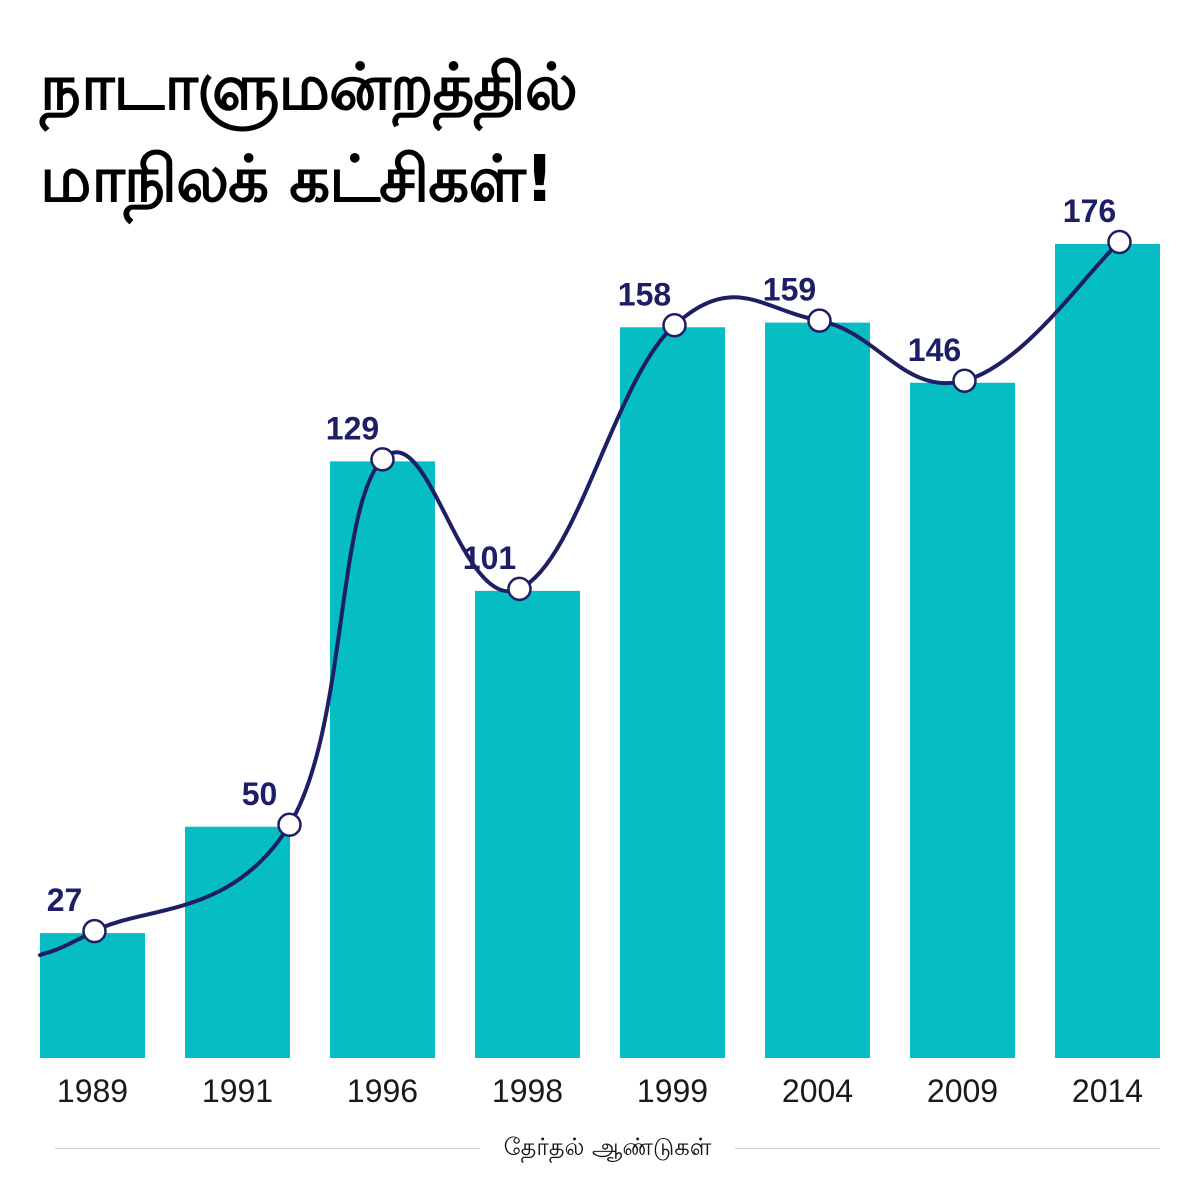  I want to click on point-marker-2004, so click(819, 320).